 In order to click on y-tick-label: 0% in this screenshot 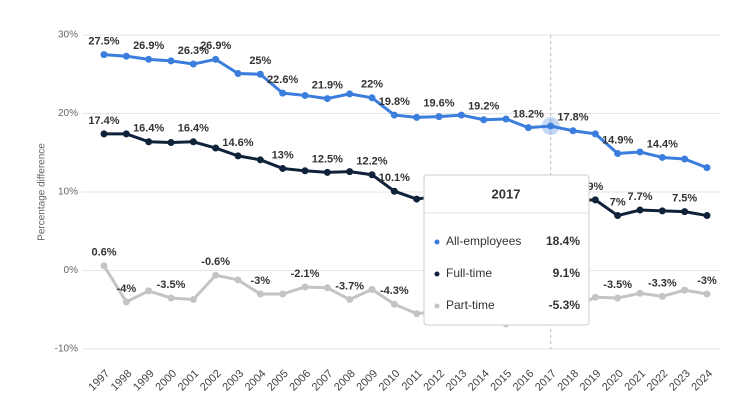, I will do `click(71, 270)`.